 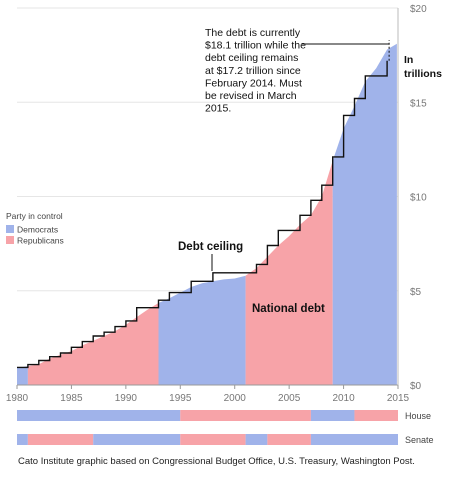 What do you see at coordinates (225, 427) in the screenshot?
I see `control-bars: House Senate` at bounding box center [225, 427].